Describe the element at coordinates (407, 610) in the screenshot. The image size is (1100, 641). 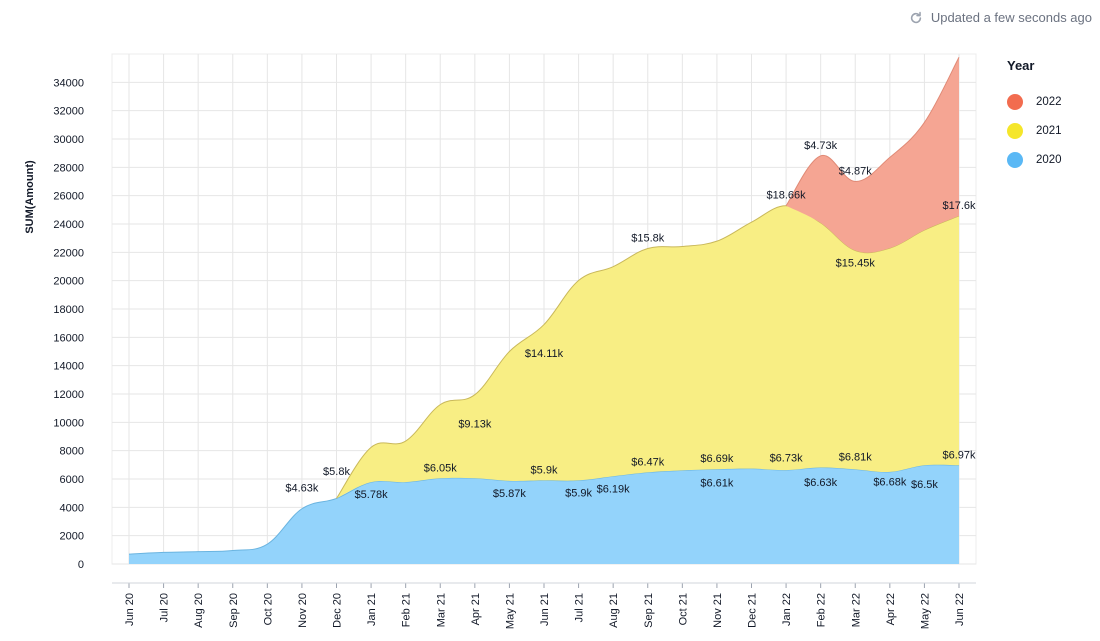
I see `x-tick-label: Feb 21` at that location.